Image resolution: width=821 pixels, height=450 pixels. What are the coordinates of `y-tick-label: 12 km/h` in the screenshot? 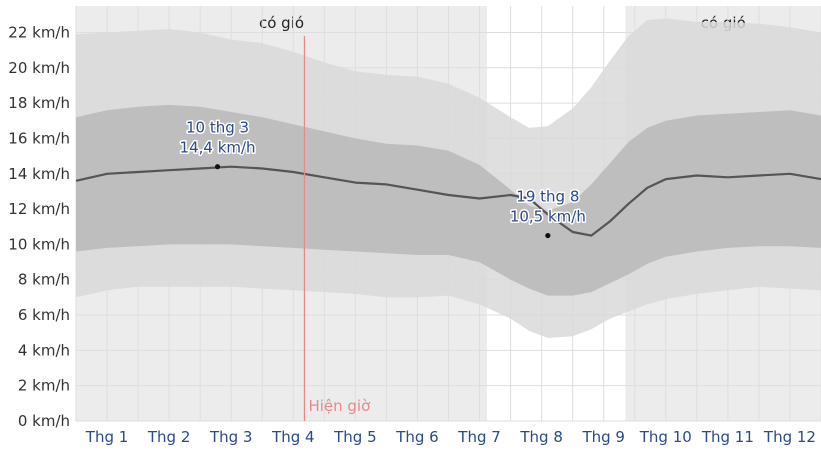 It's located at (39, 209).